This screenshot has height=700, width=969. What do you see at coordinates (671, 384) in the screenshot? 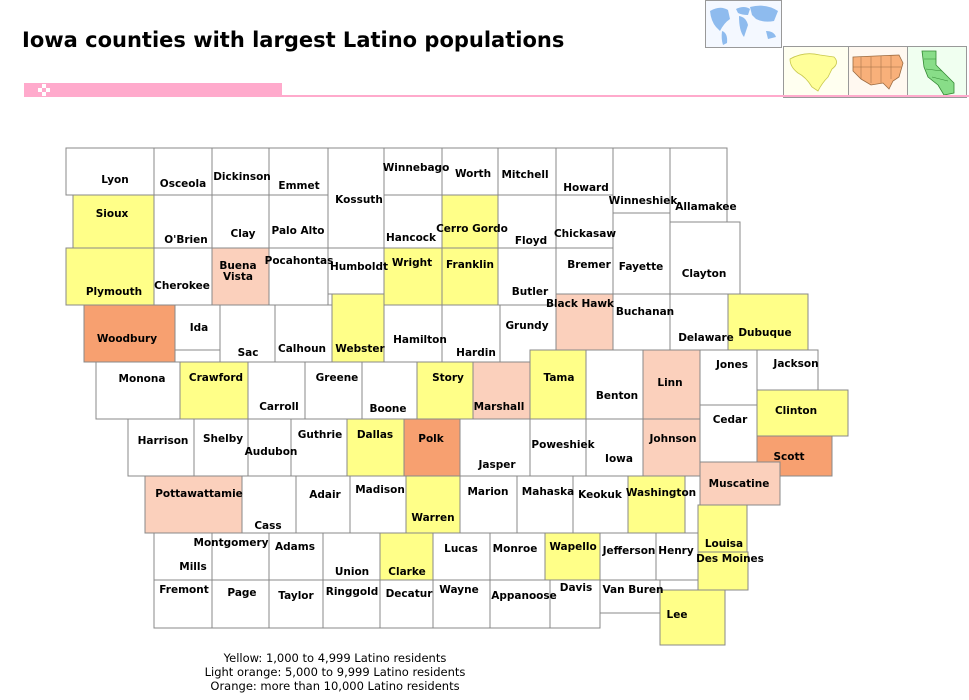
I see `county-linn` at bounding box center [671, 384].